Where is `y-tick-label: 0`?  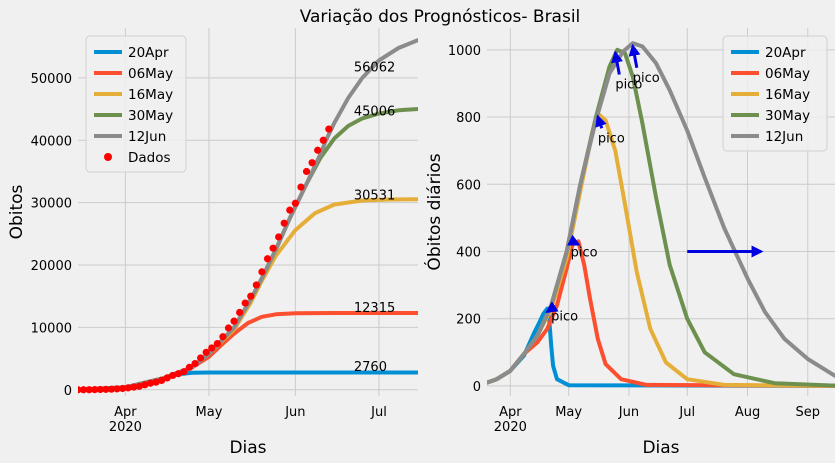 y-tick-label: 0 is located at coordinates (477, 387).